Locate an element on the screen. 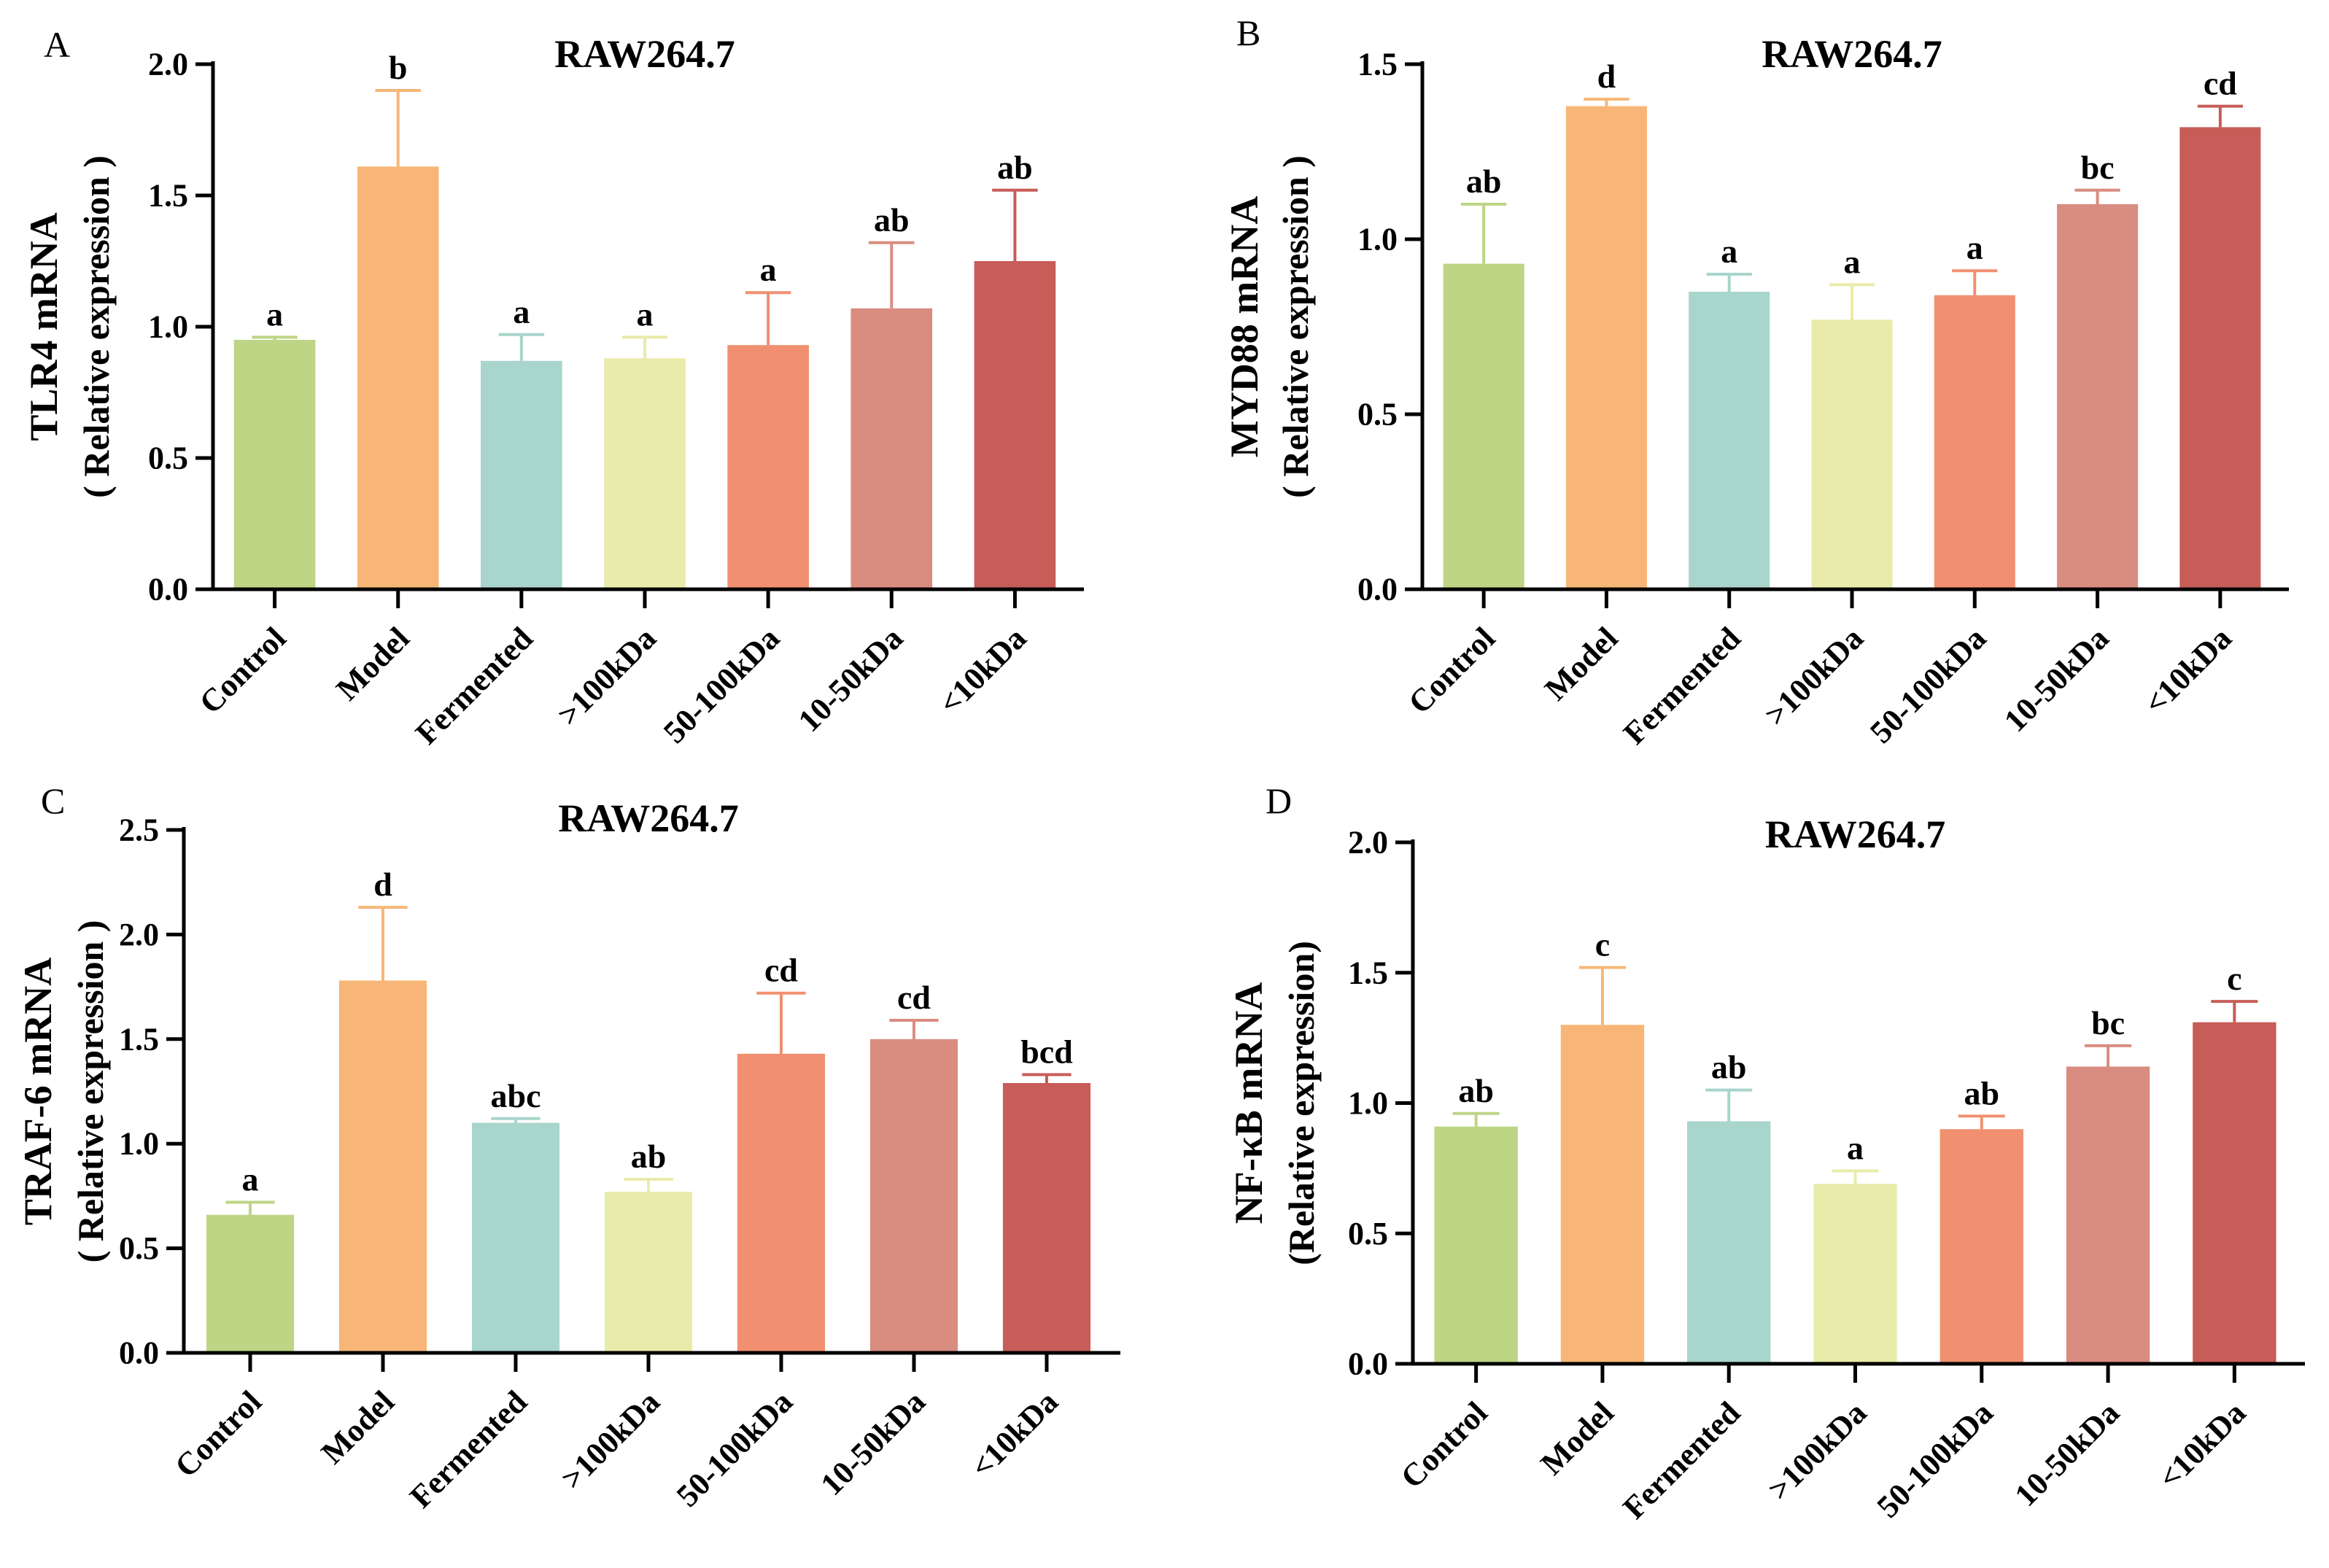 The height and width of the screenshot is (1568, 2329). significance-letter: b is located at coordinates (398, 67).